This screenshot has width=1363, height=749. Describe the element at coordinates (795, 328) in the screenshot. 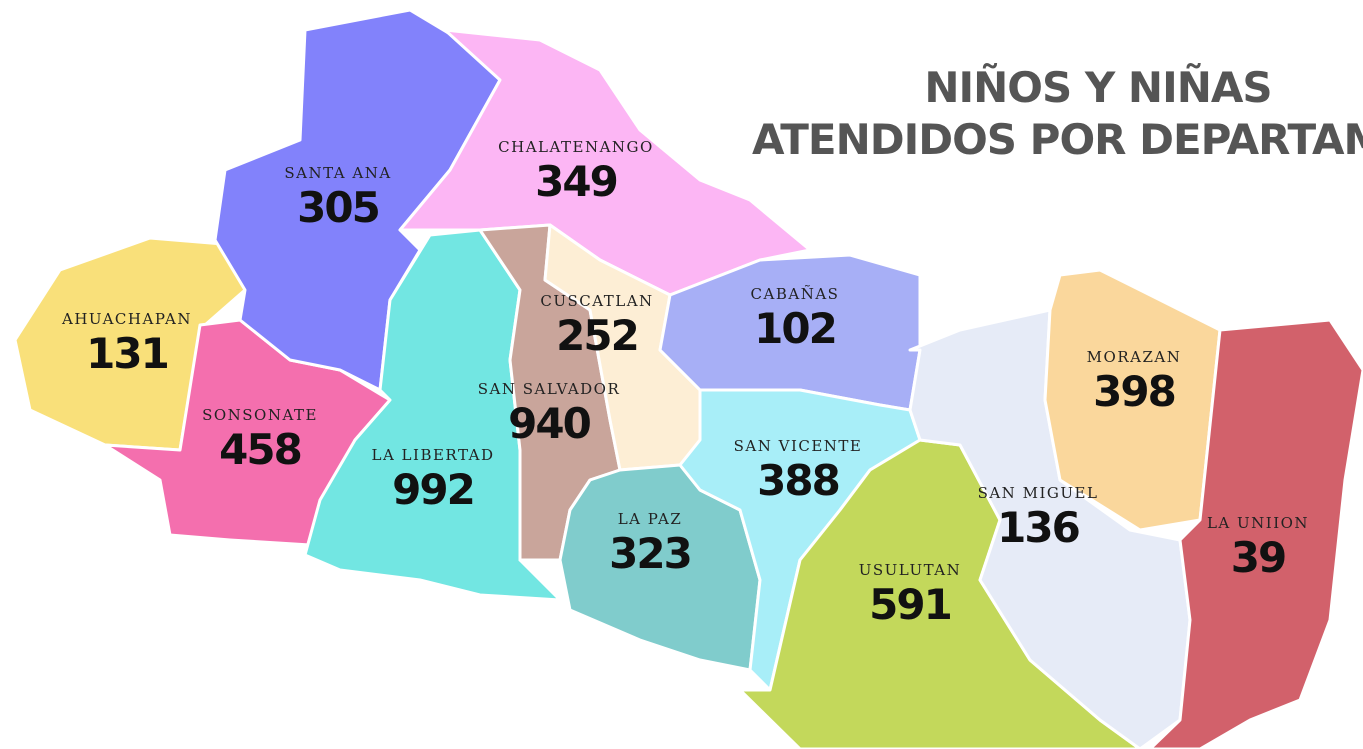

I see `department-count: 102` at that location.